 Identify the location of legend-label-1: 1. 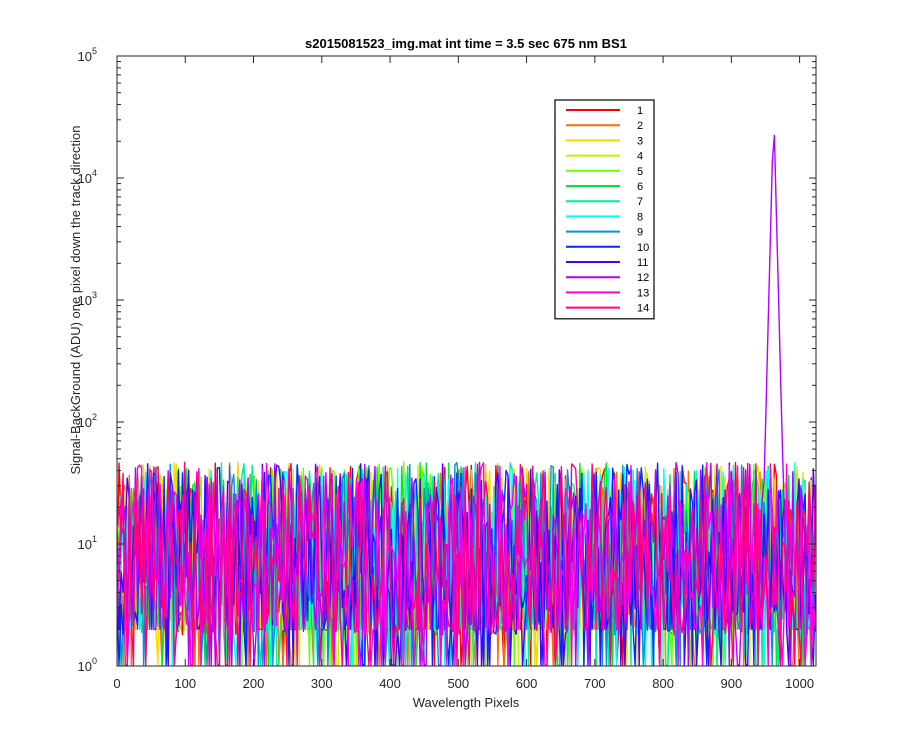
(640, 111).